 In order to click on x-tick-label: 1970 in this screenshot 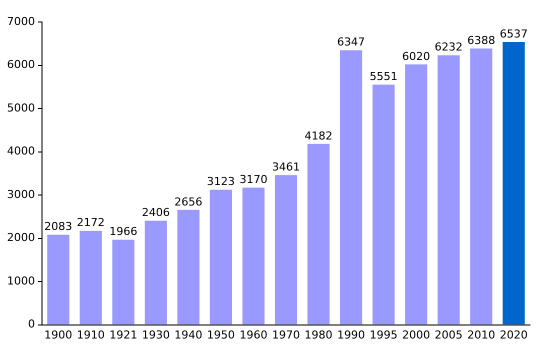, I will do `click(286, 335)`.